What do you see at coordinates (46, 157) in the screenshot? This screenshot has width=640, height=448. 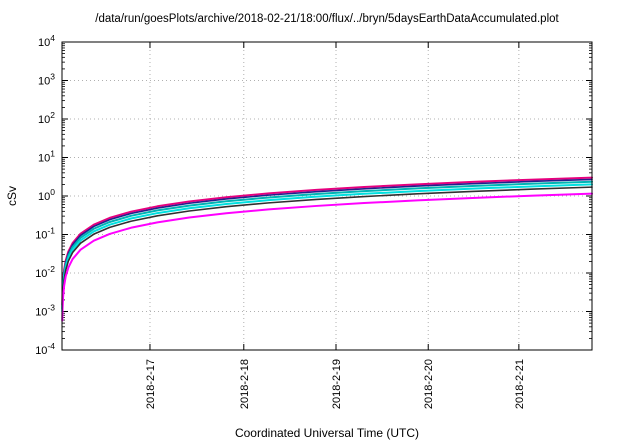 I see `y-tick-label: 10¹` at bounding box center [46, 157].